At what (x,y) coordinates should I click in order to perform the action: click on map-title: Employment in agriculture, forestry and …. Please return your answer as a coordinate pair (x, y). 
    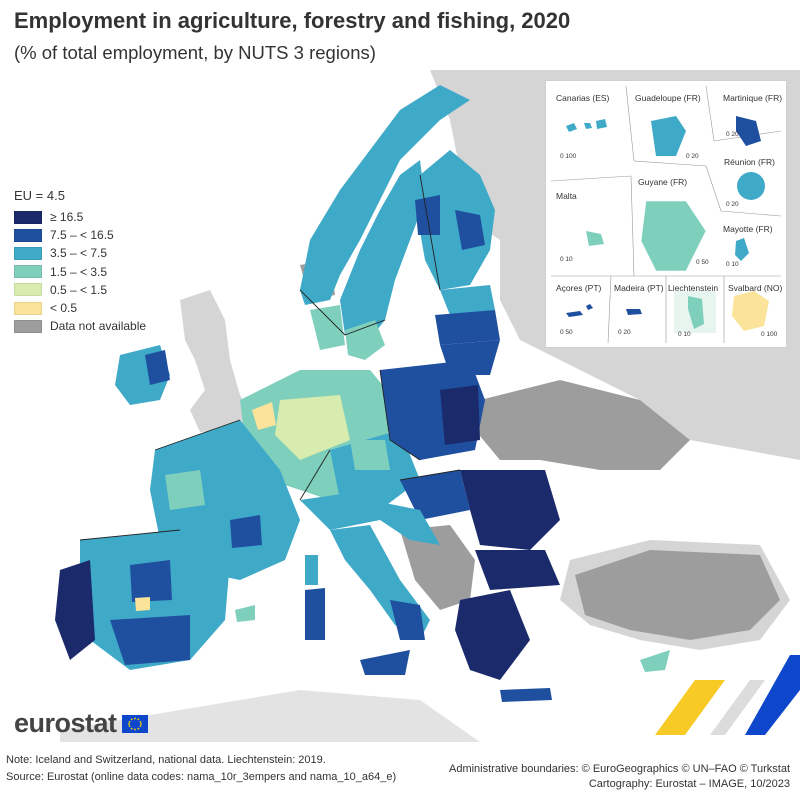
    Looking at the image, I should click on (292, 20).